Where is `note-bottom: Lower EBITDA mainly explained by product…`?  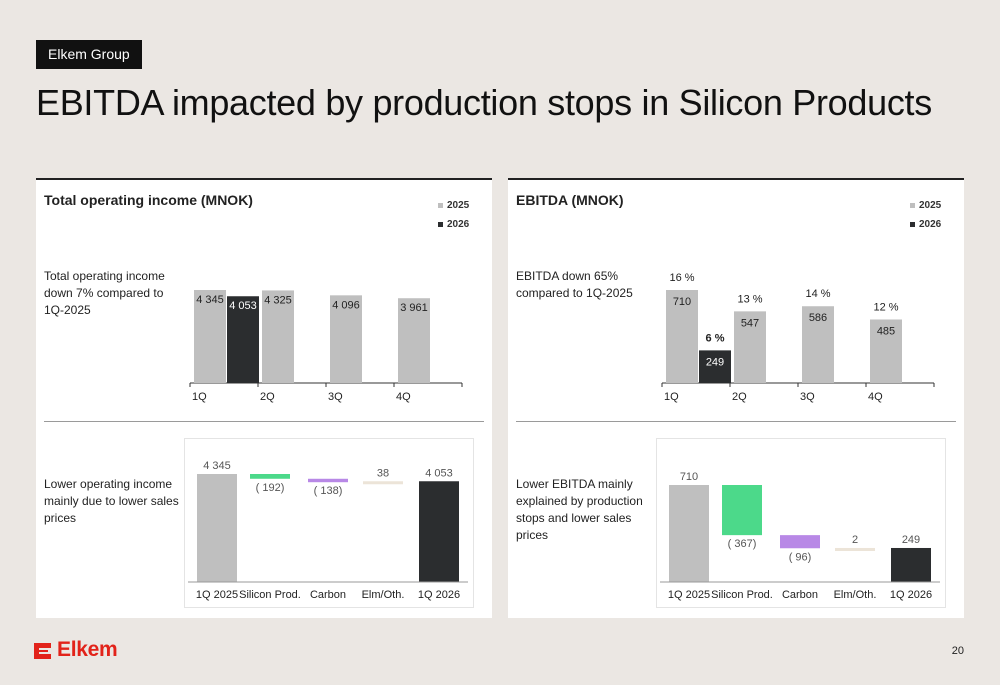
note-bottom: Lower EBITDA mainly explained by product… is located at coordinates (579, 509).